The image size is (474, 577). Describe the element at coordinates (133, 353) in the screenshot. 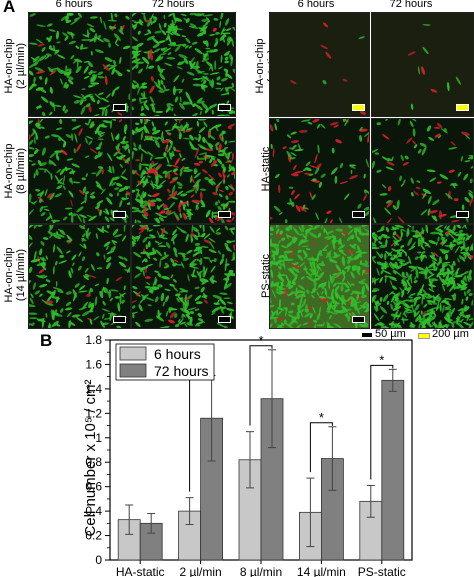

I see `legend-swatch-6h` at that location.